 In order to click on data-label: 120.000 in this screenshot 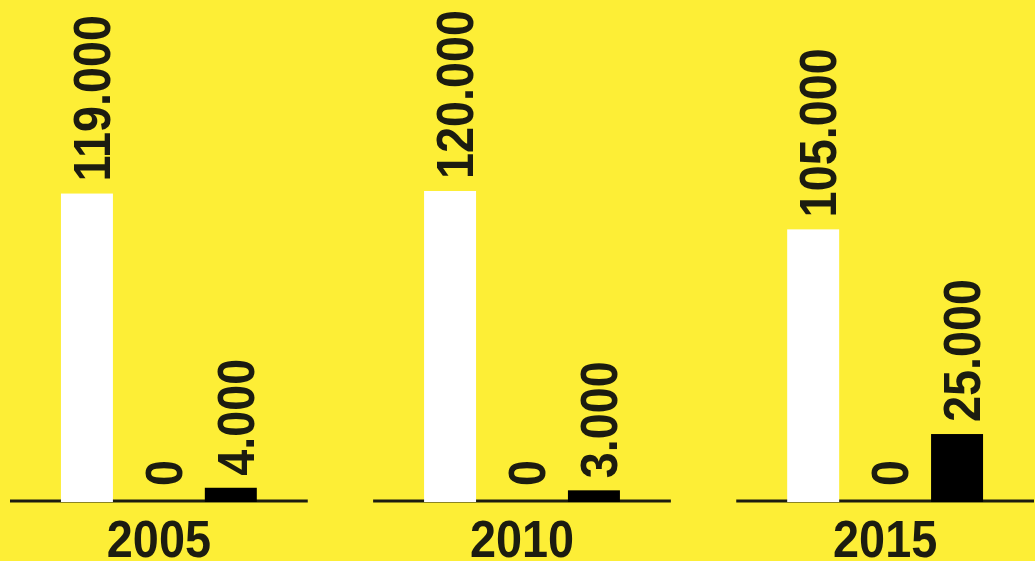, I will do `click(454, 94)`.